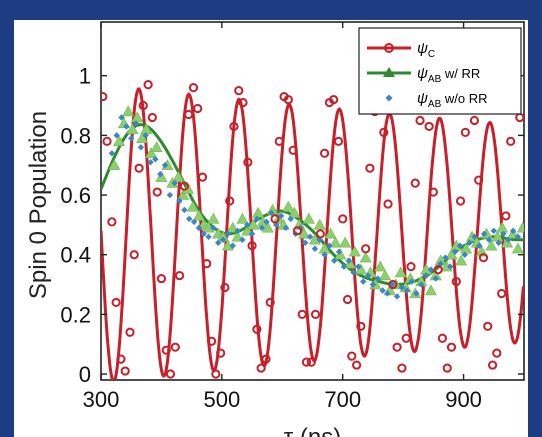  What do you see at coordinates (463, 399) in the screenshot?
I see `x-tick-label: 900` at bounding box center [463, 399].